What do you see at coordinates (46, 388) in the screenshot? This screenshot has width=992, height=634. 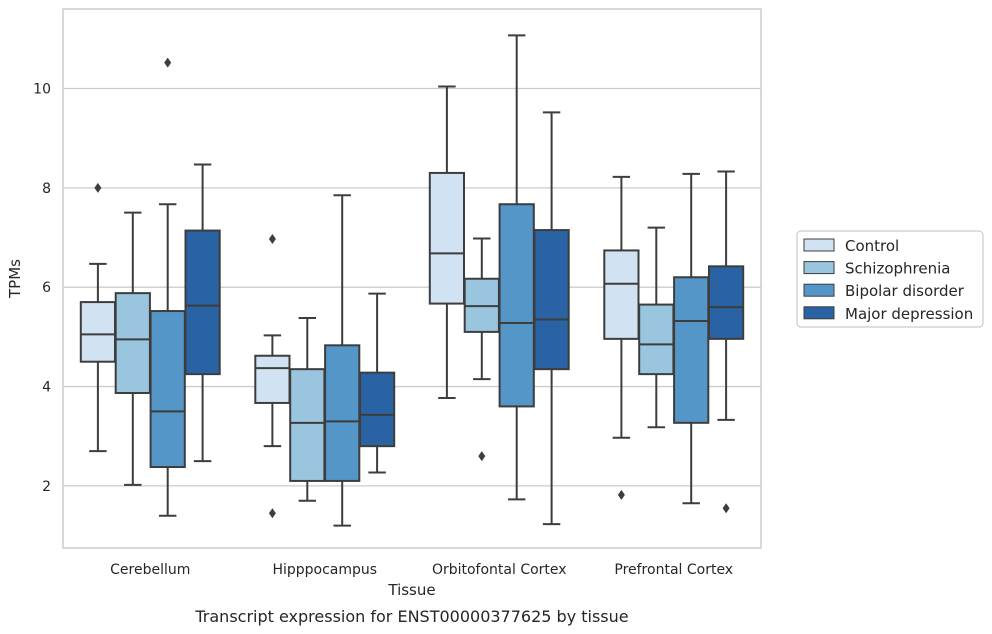 I see `y-tick-label: 4` at bounding box center [46, 388].